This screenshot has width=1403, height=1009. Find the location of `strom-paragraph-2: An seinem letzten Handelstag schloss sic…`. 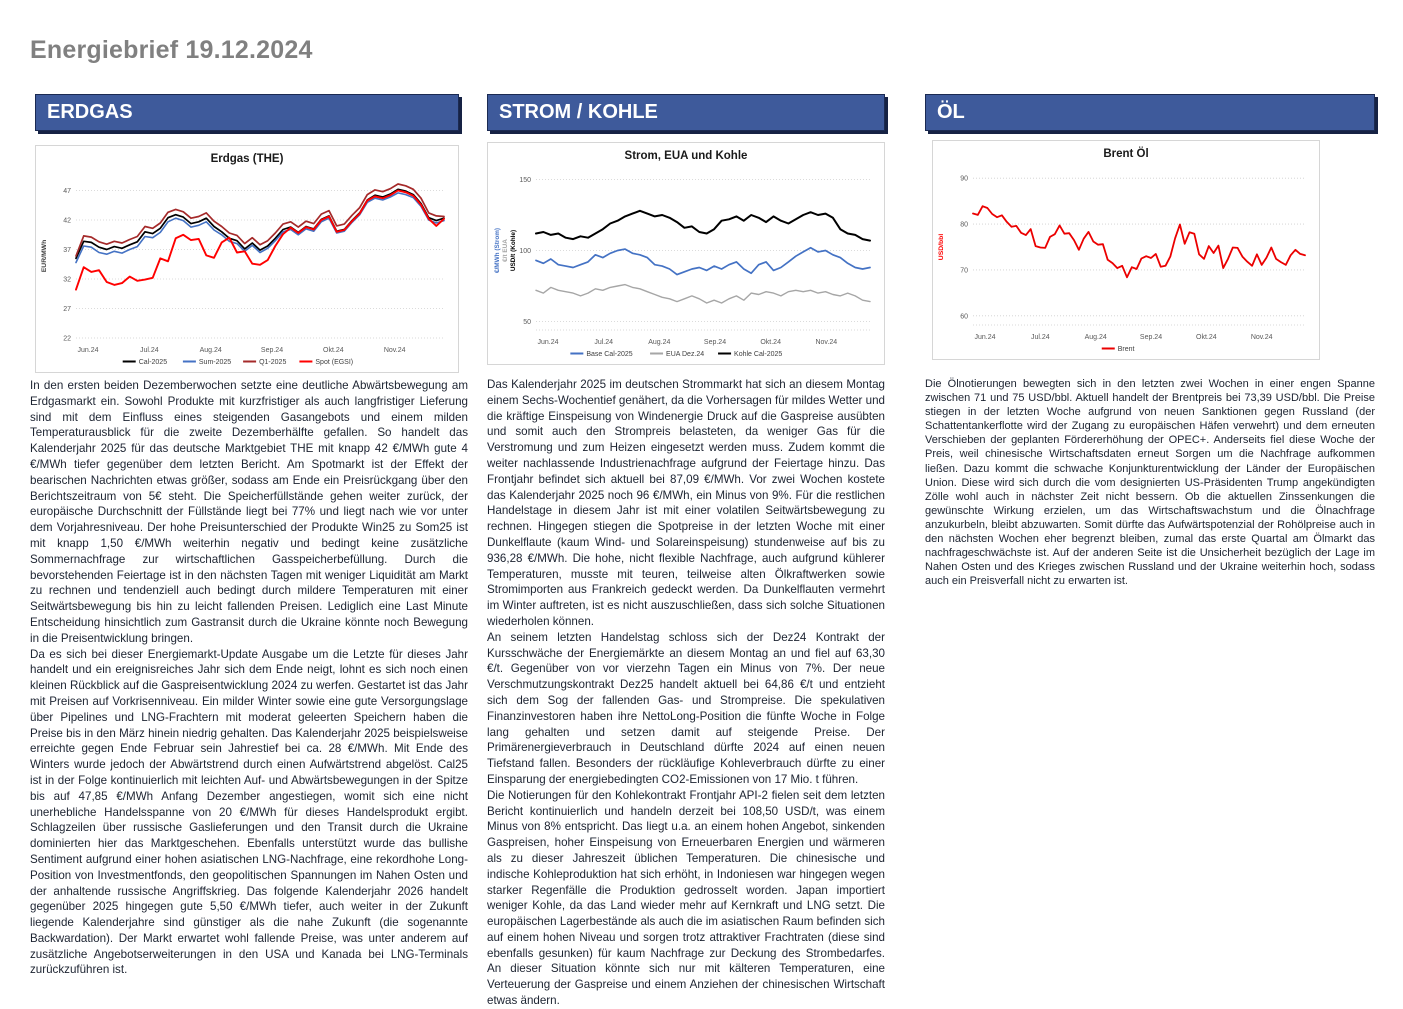

strom-paragraph-2: An seinem letzten Handelstag schloss sic… is located at coordinates (686, 708).